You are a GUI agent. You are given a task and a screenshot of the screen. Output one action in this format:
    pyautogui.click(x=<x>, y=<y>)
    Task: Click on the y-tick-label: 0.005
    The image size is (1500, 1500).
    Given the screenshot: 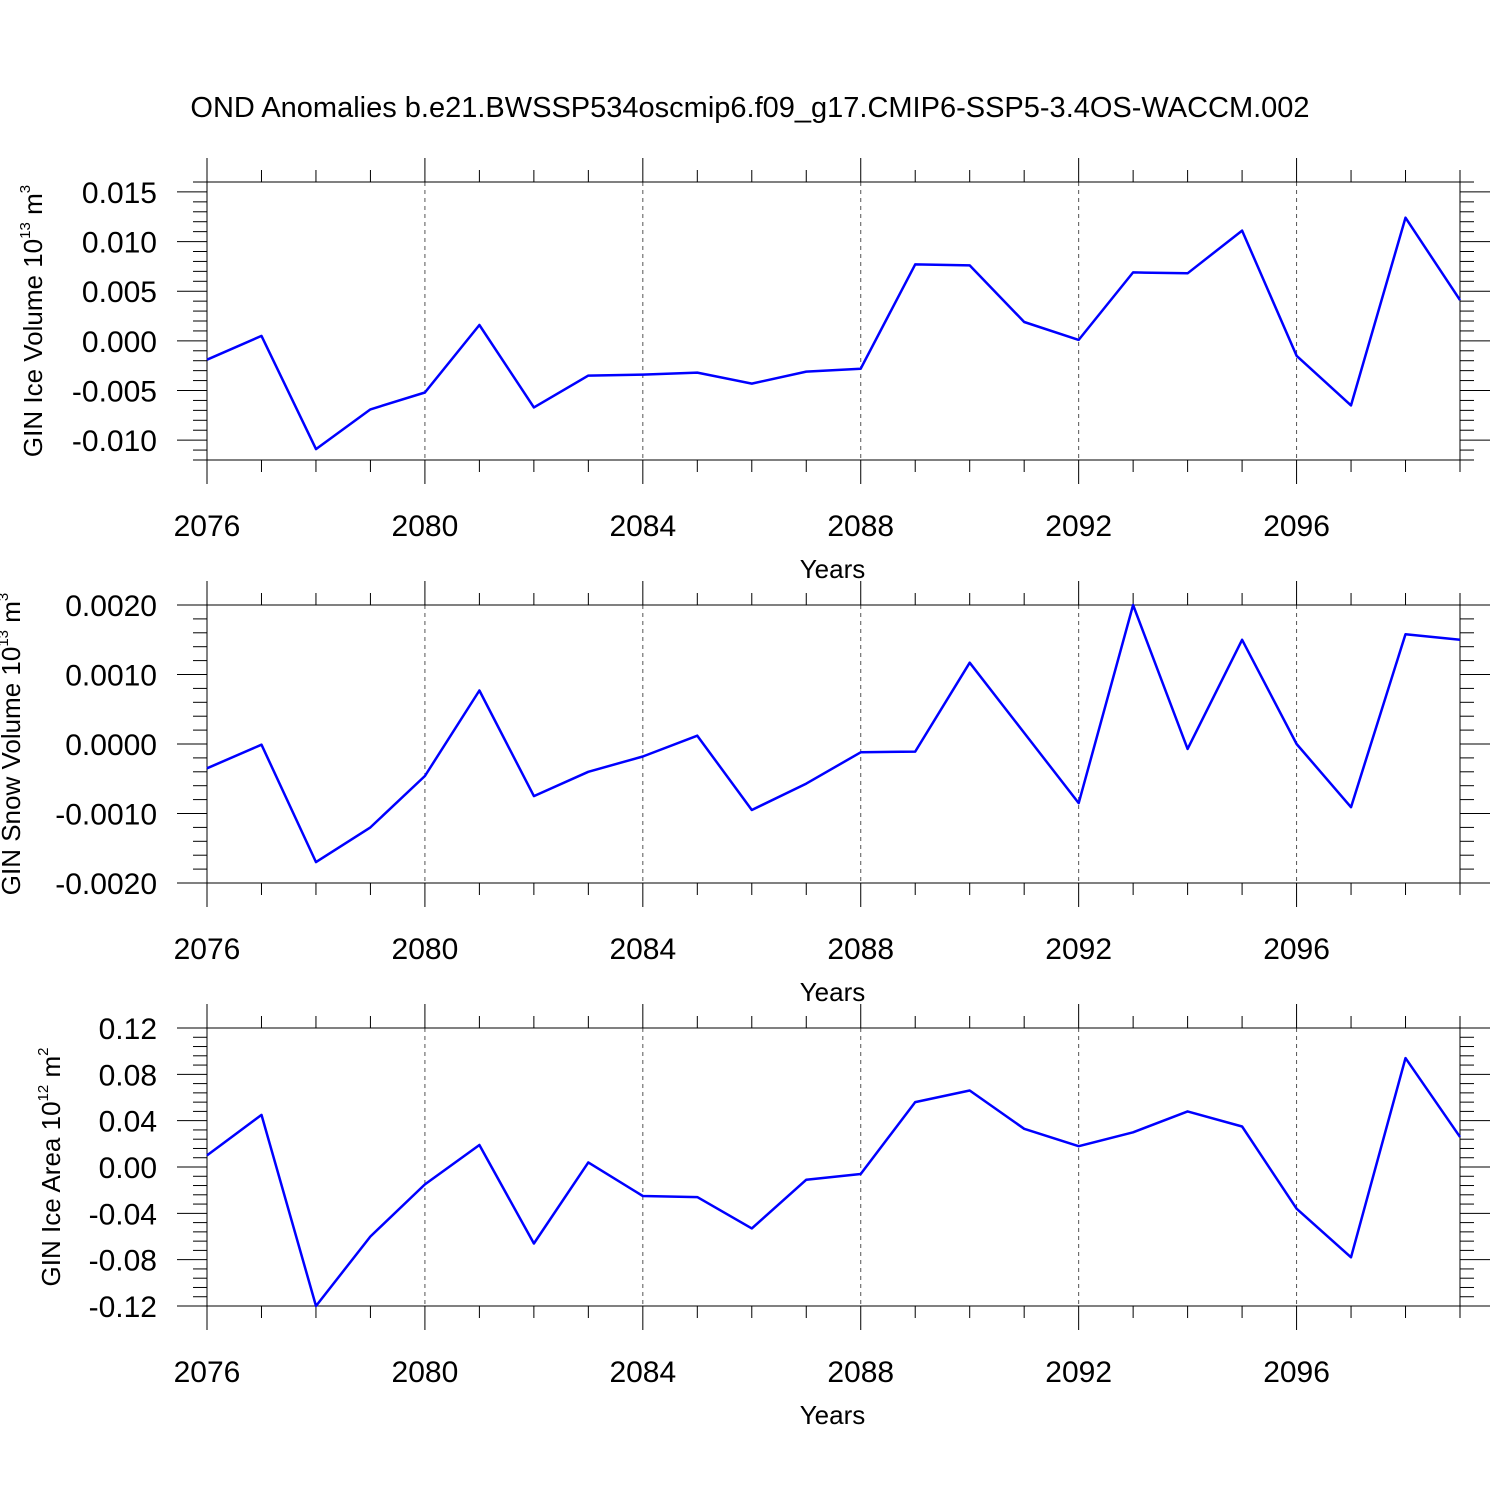 What is the action you would take?
    pyautogui.click(x=119, y=292)
    